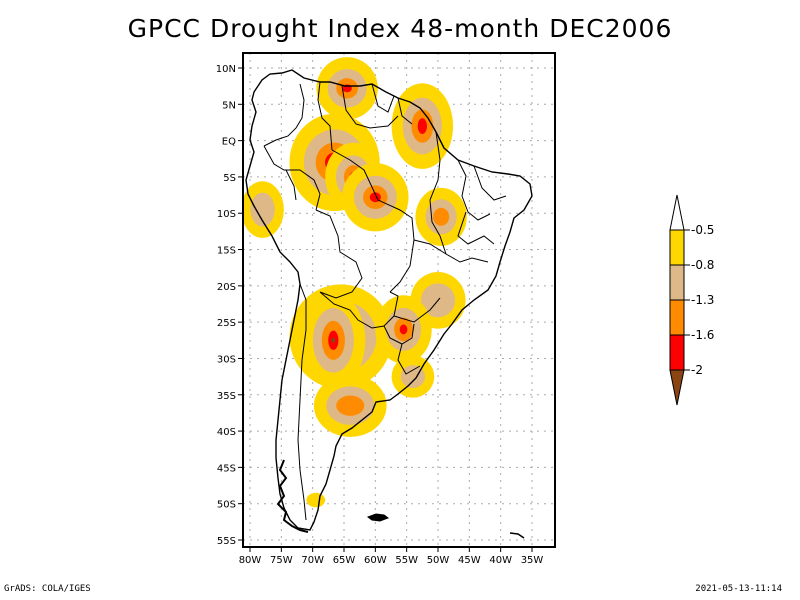  I want to click on lat-tick-label: 35S, so click(226, 396).